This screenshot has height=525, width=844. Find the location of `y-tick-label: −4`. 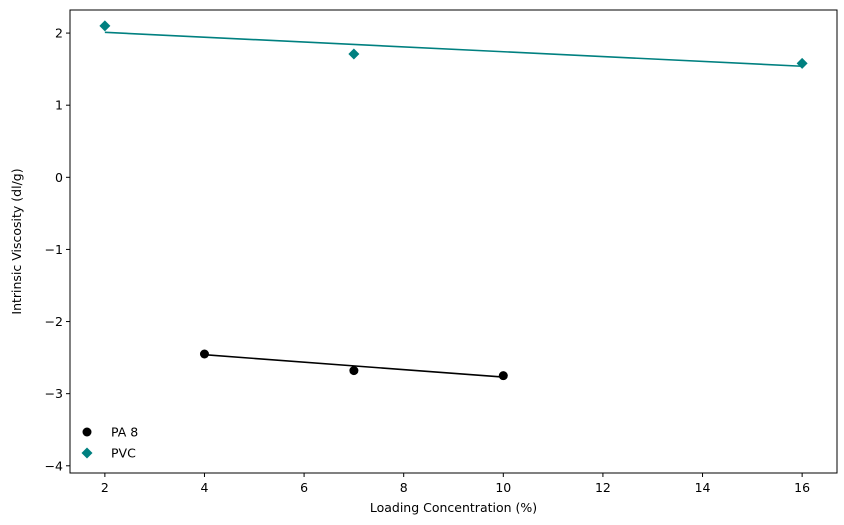

y-tick-label: −4 is located at coordinates (54, 465).